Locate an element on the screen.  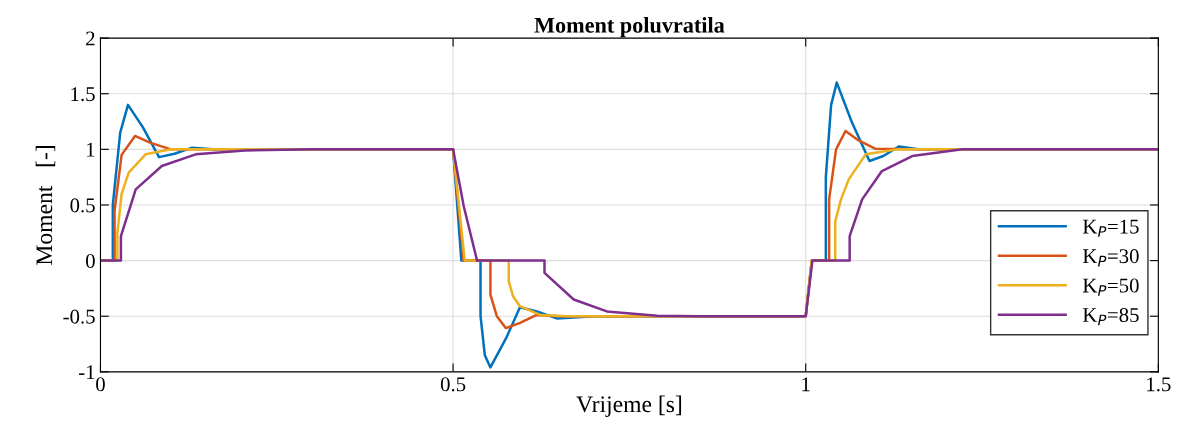
y-tick-label: 0.5 is located at coordinates (82, 205).